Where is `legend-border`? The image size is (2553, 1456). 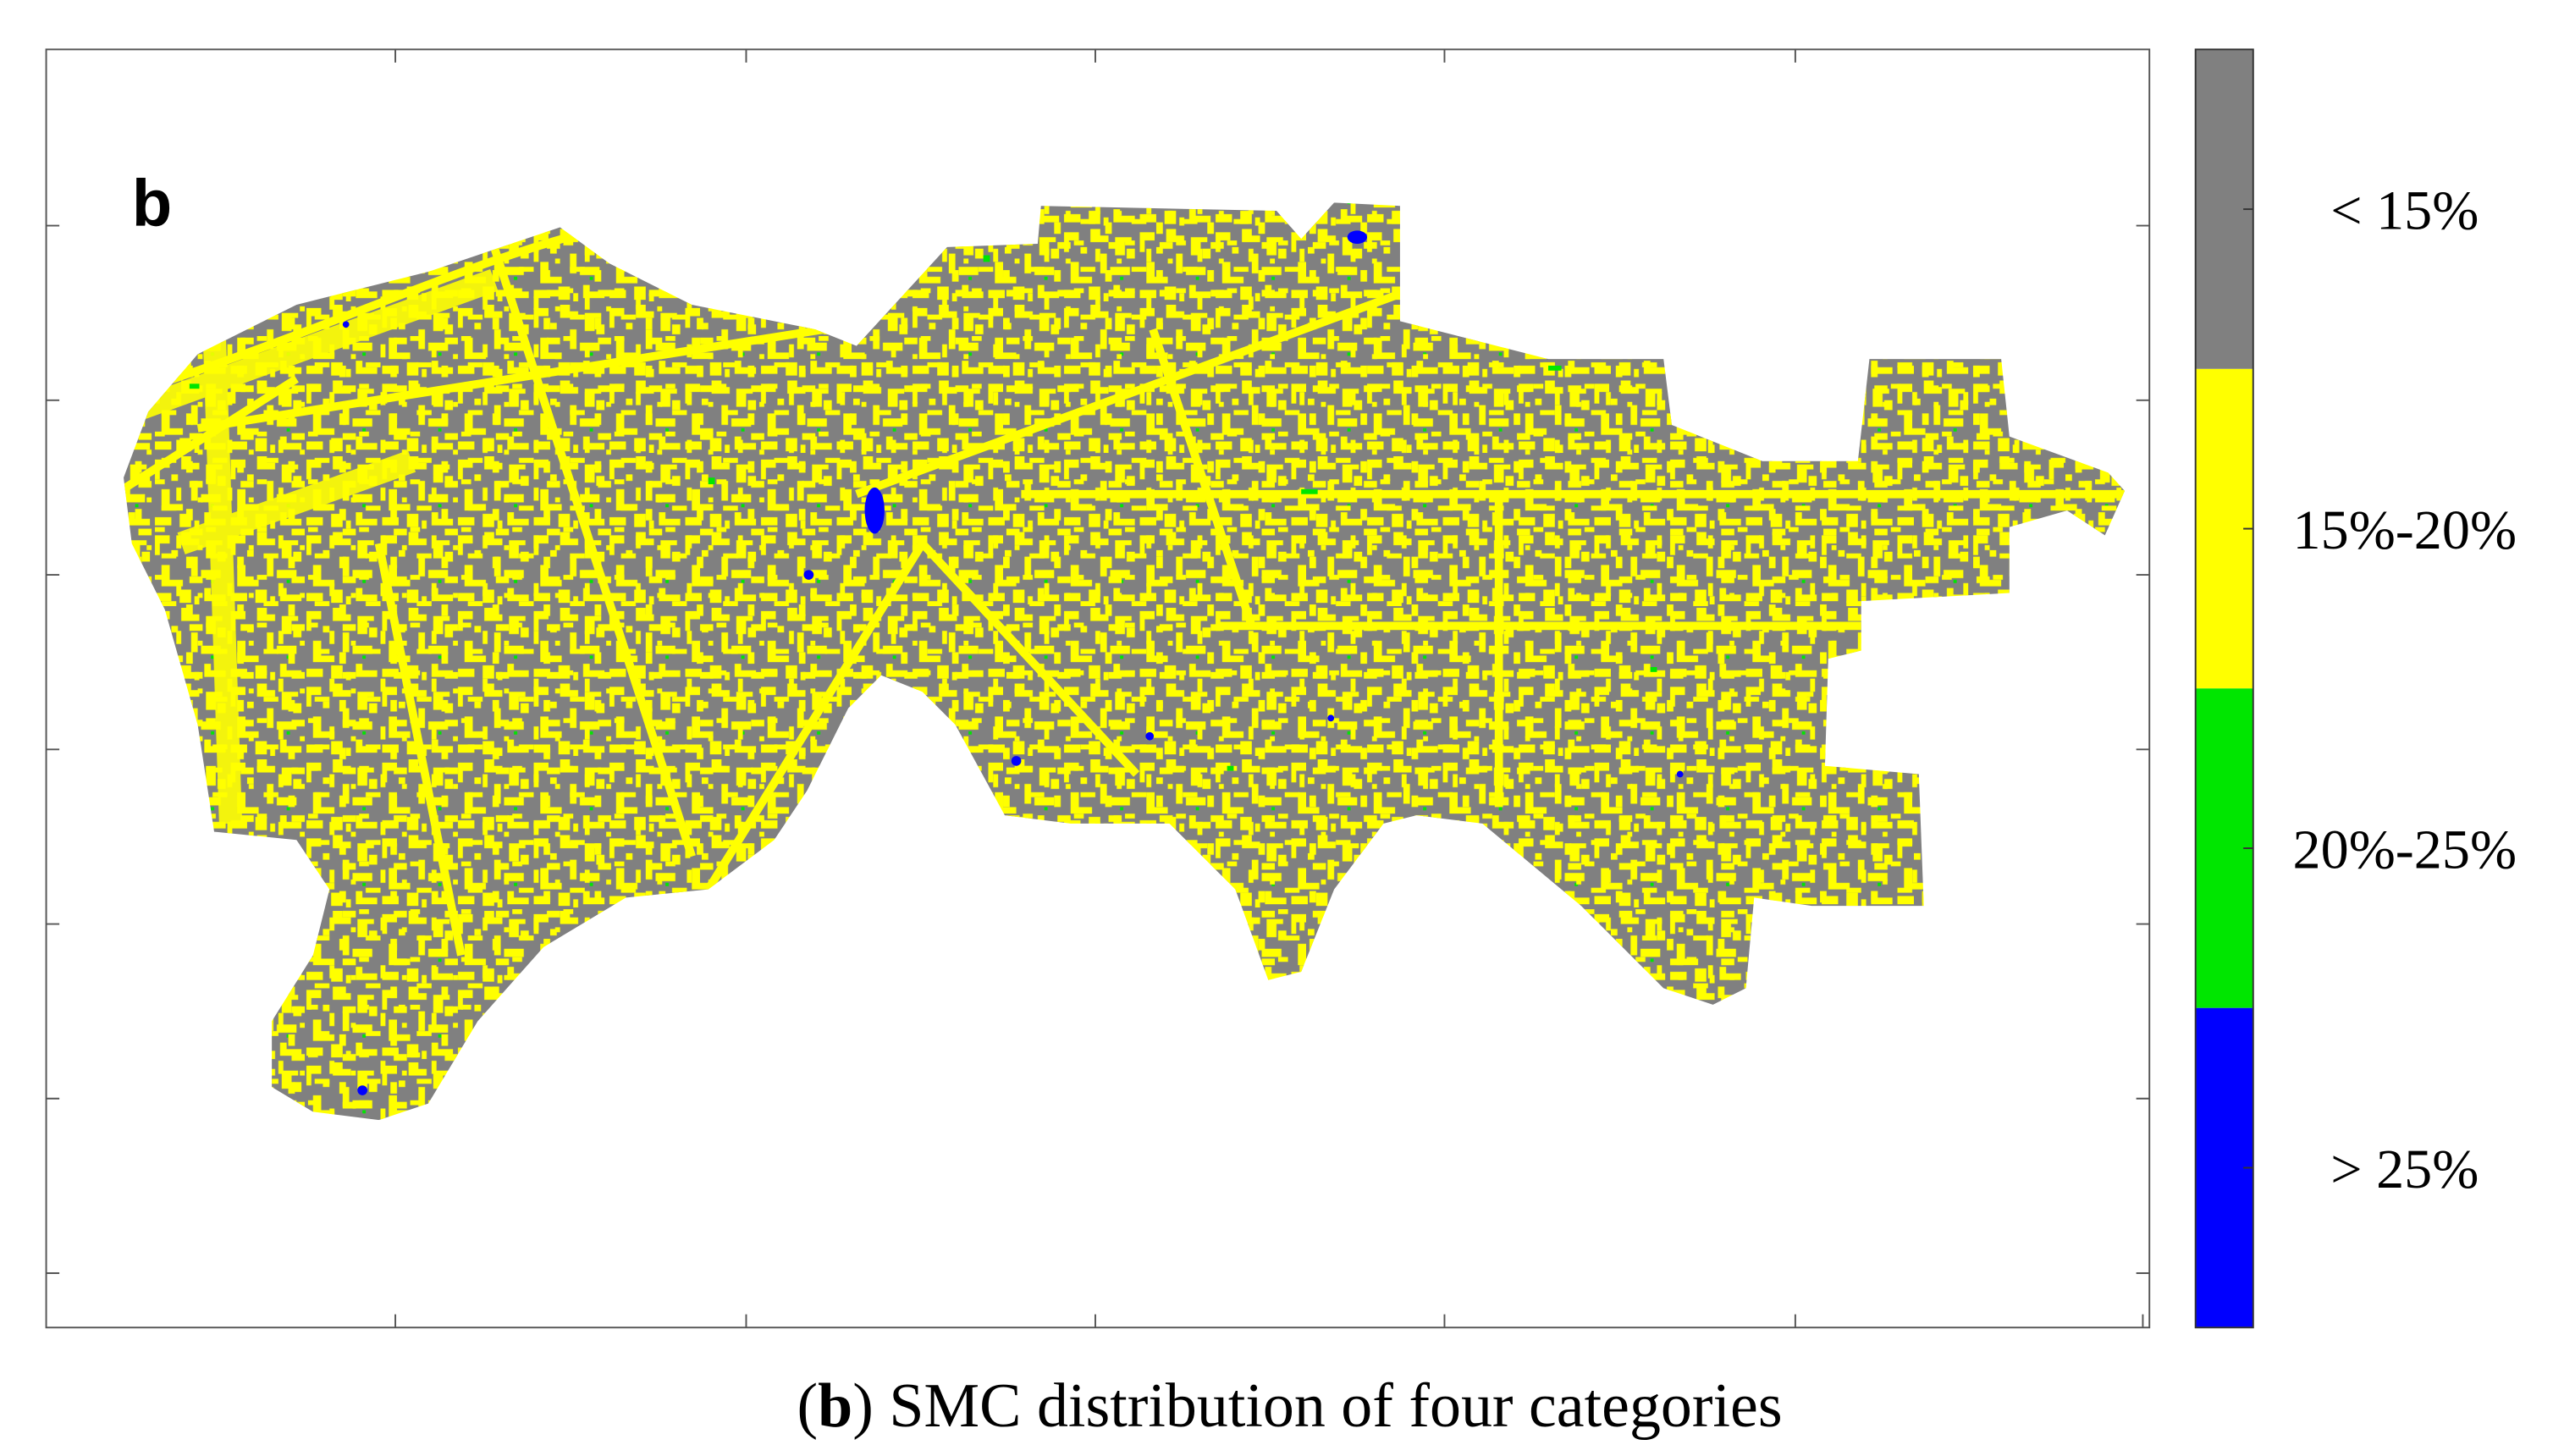 legend-border is located at coordinates (2224, 688).